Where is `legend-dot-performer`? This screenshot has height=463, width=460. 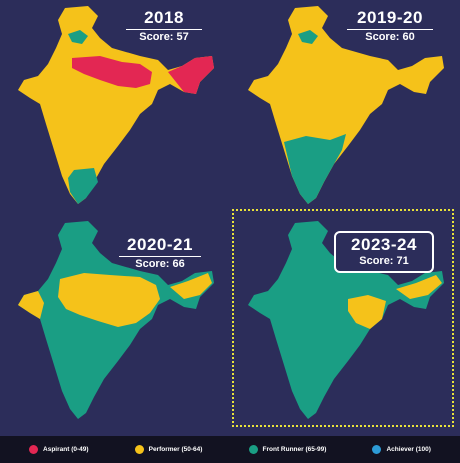
legend-dot-performer is located at coordinates (139, 449).